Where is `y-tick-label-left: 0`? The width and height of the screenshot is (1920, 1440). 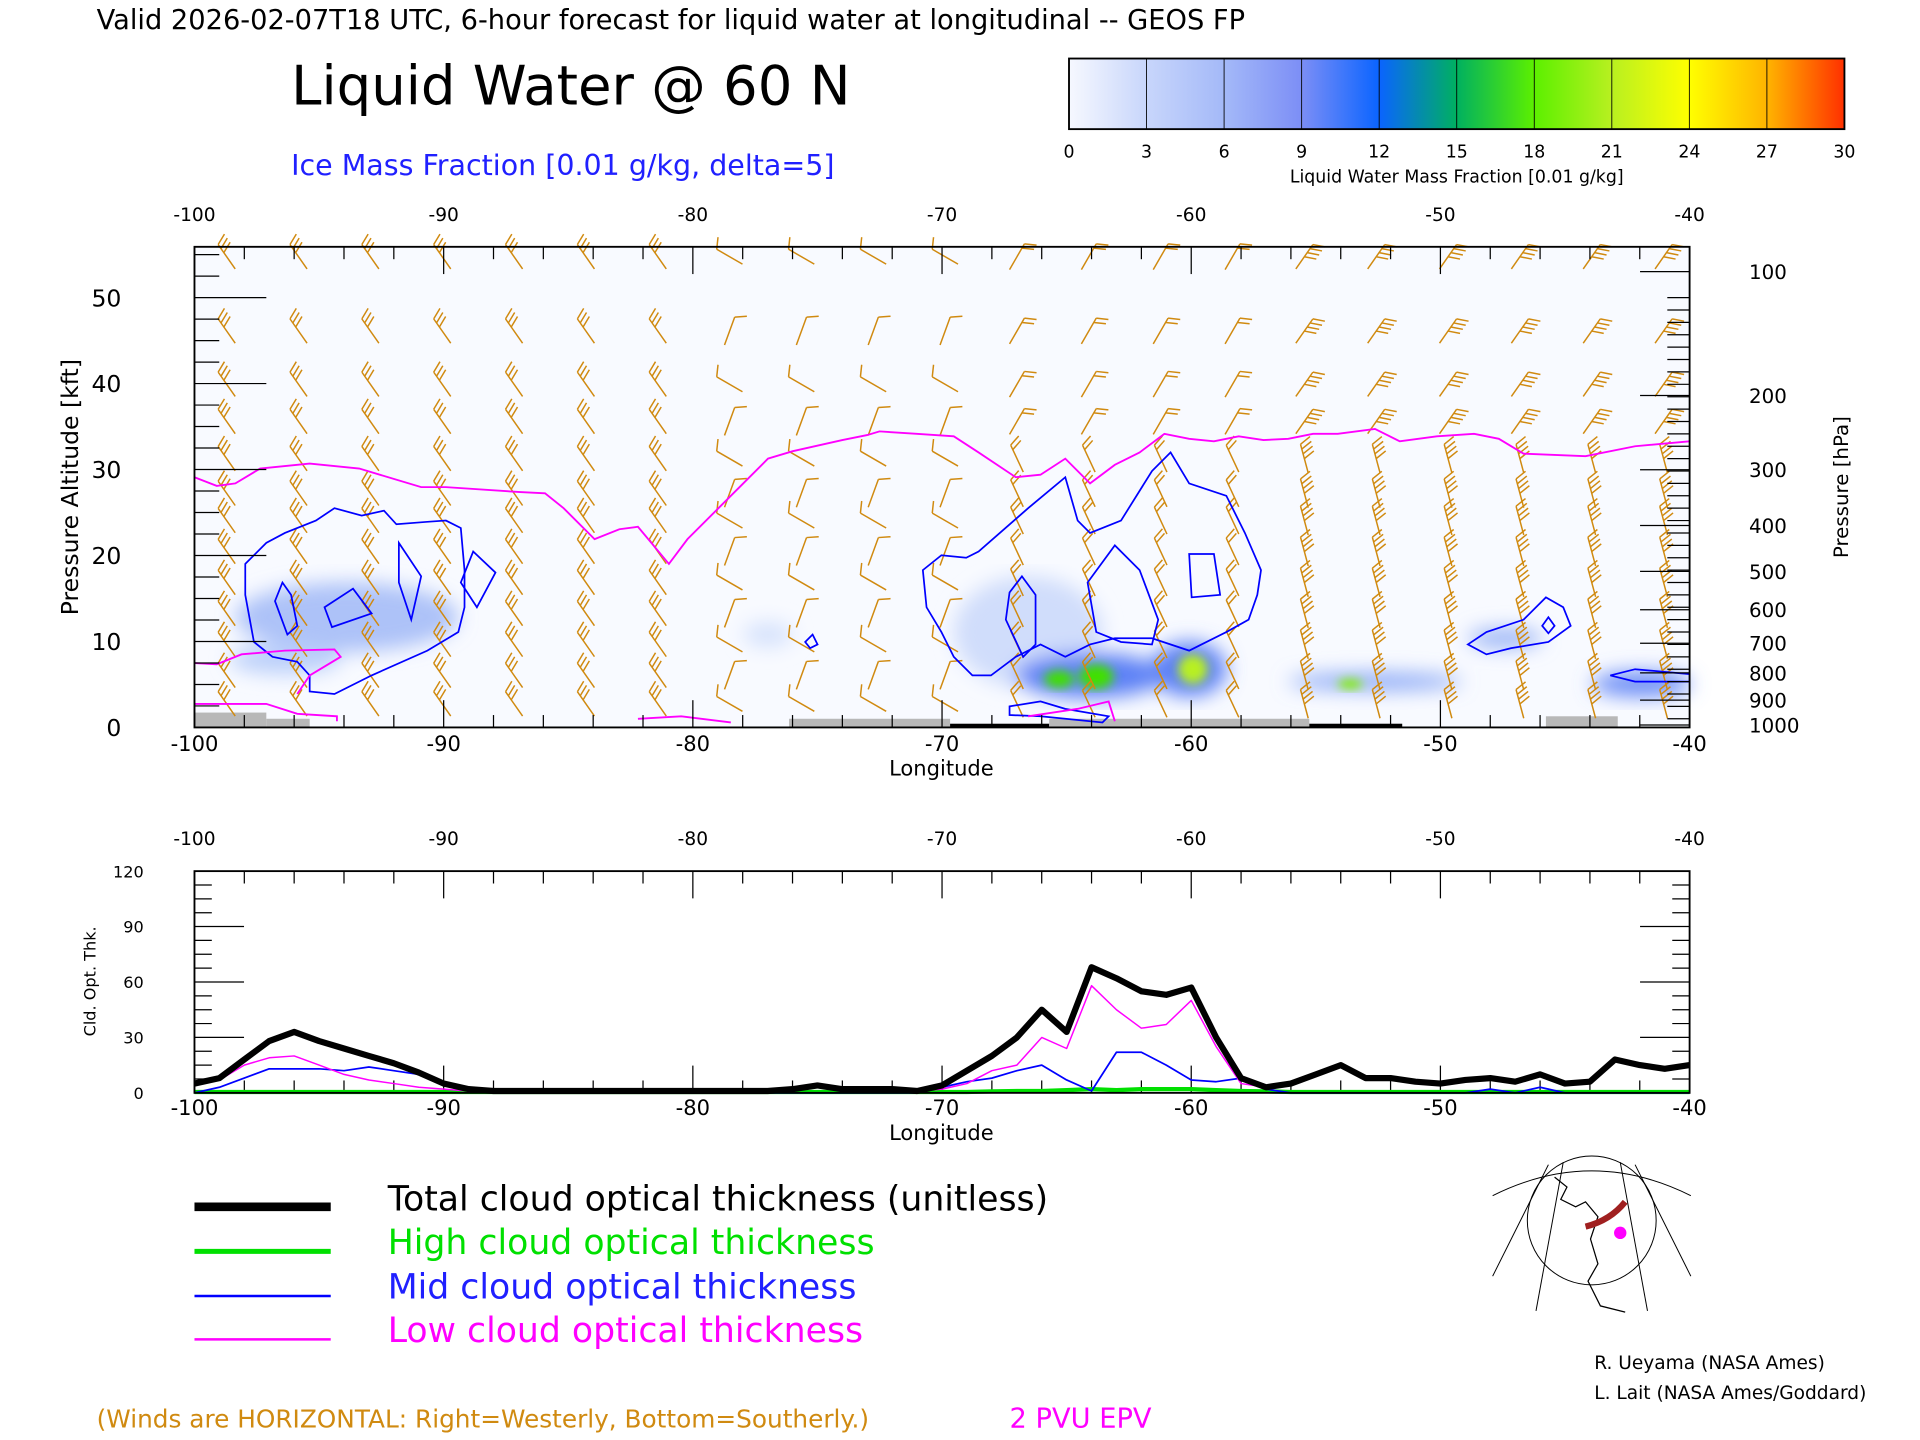
y-tick-label-left: 0 is located at coordinates (113, 728).